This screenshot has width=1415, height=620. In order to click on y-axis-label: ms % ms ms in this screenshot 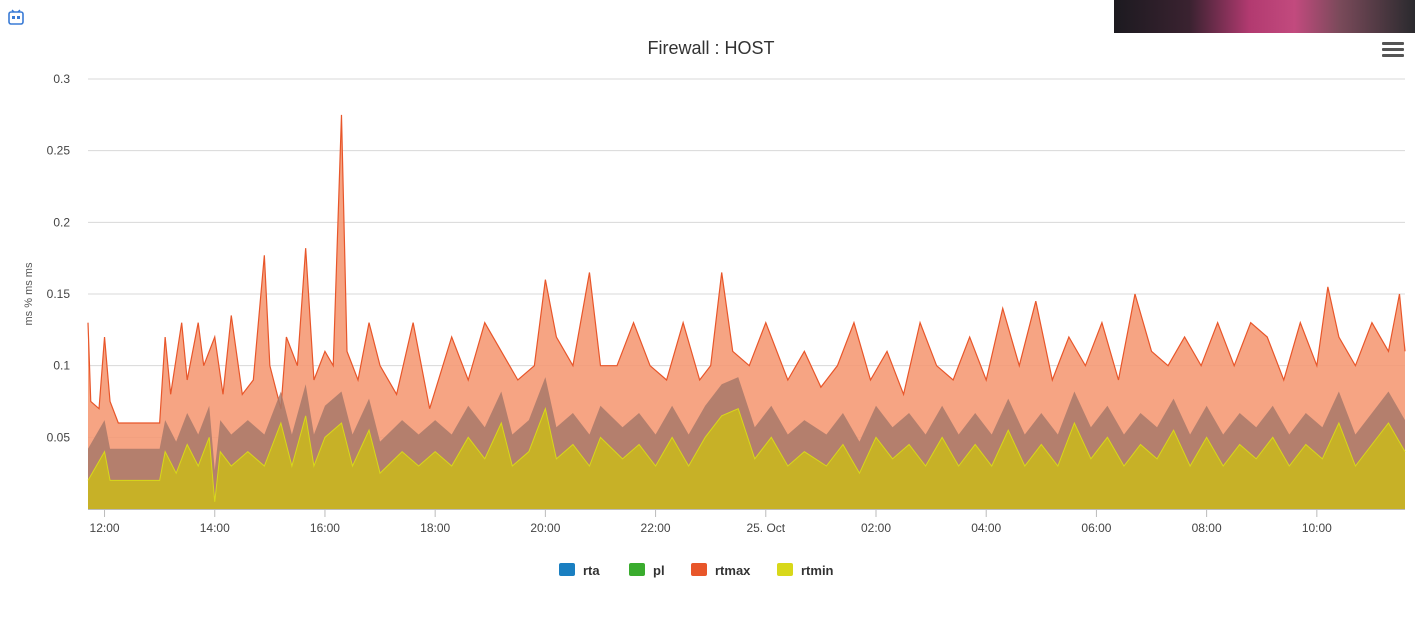, I will do `click(29, 293)`.